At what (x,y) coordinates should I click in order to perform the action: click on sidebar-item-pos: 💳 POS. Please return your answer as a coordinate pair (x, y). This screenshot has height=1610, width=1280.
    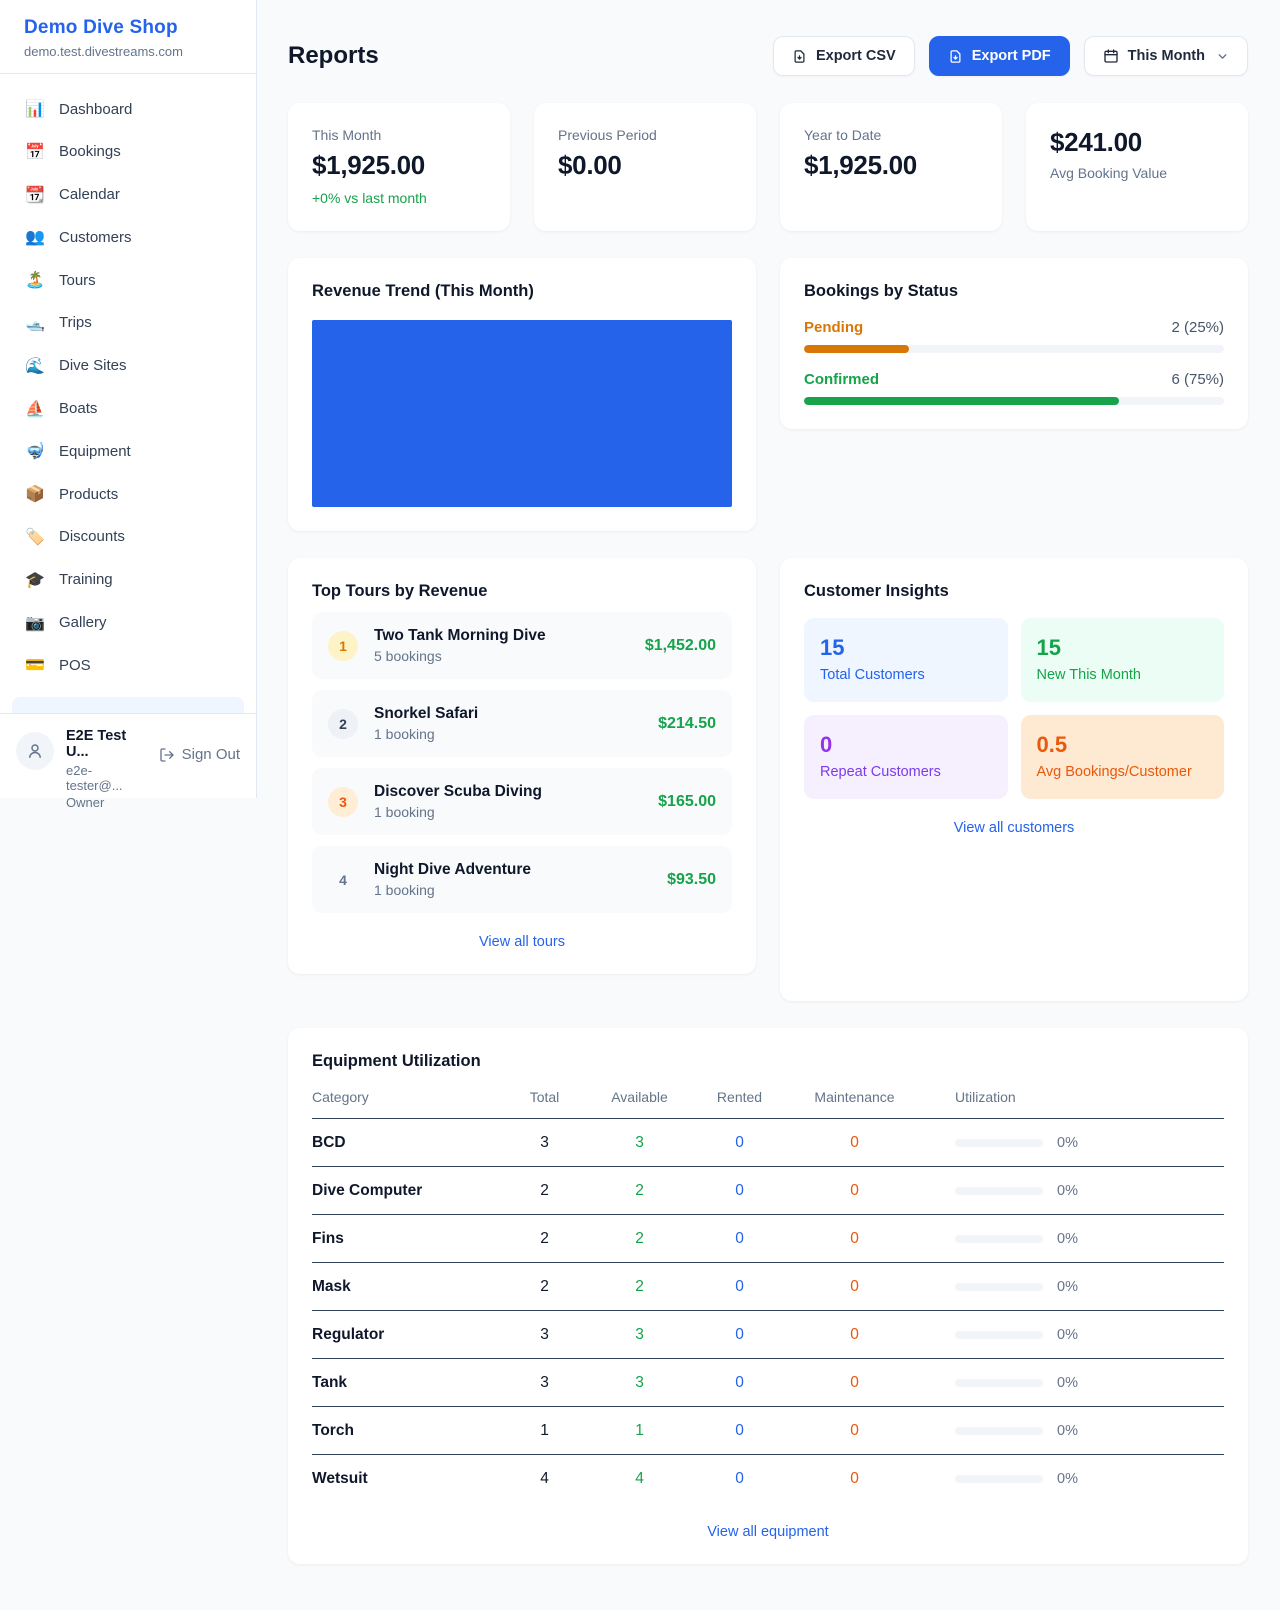
    Looking at the image, I should click on (128, 665).